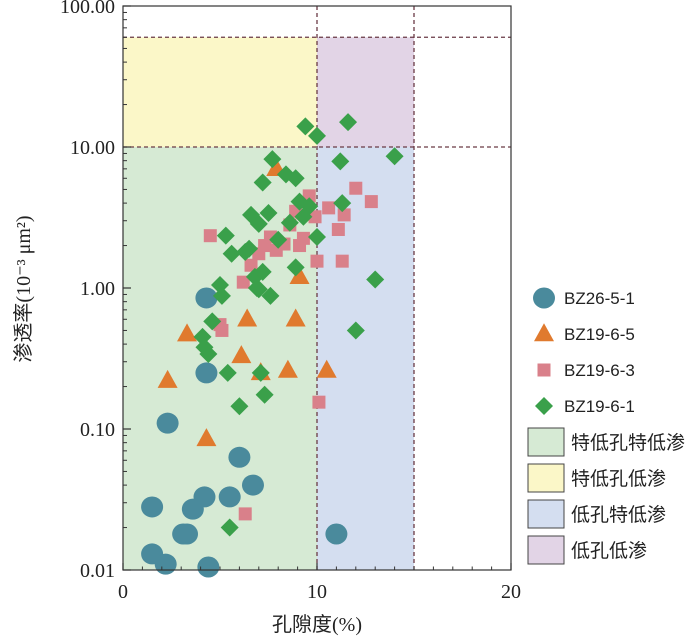  What do you see at coordinates (123, 592) in the screenshot?
I see `x-tick-label: 0` at bounding box center [123, 592].